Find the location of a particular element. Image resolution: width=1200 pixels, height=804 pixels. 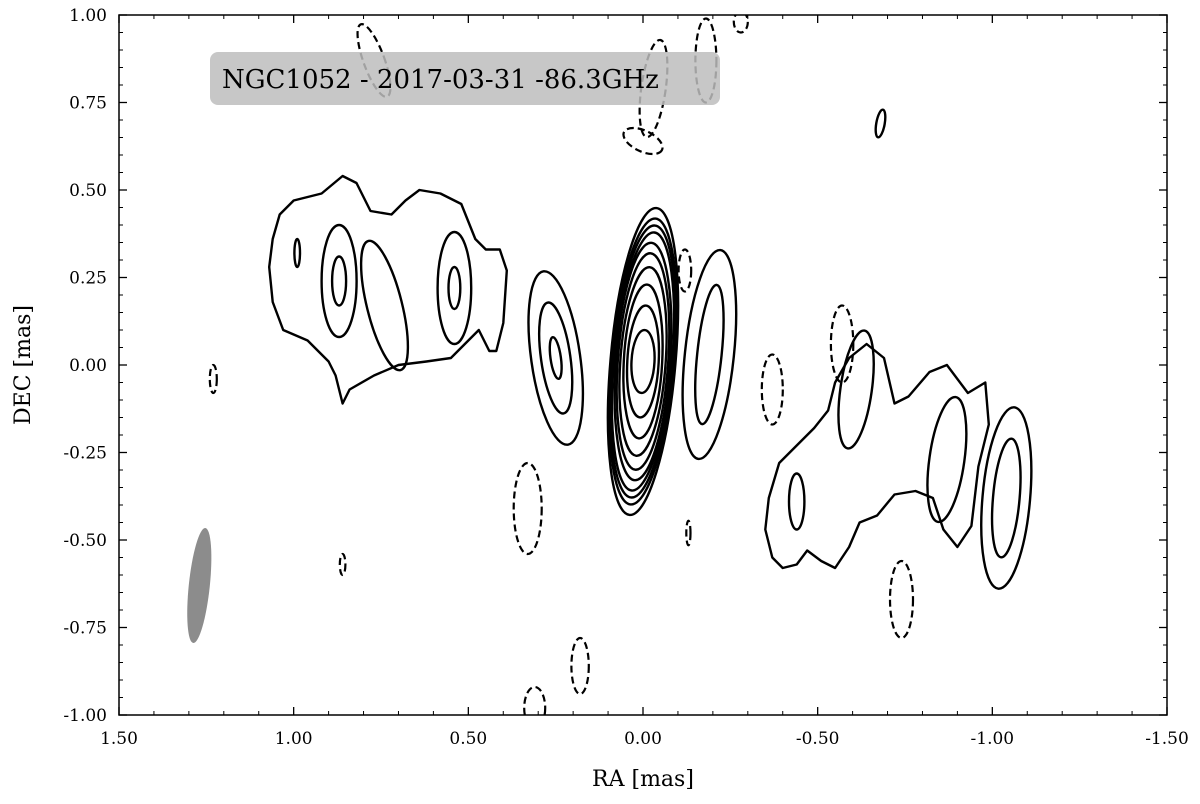

x-tick-label: -1.00 is located at coordinates (993, 739).